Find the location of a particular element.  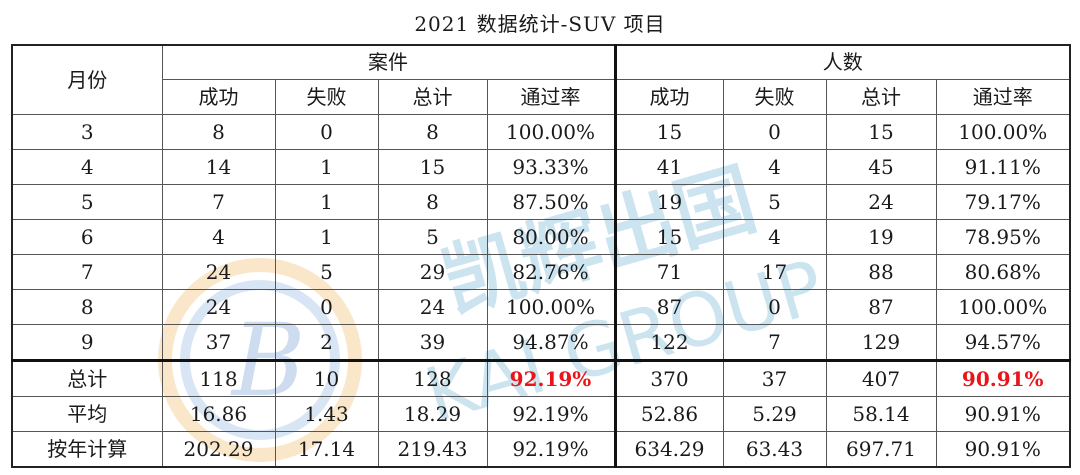

people-rate-cell: 94.57% is located at coordinates (1003, 342).